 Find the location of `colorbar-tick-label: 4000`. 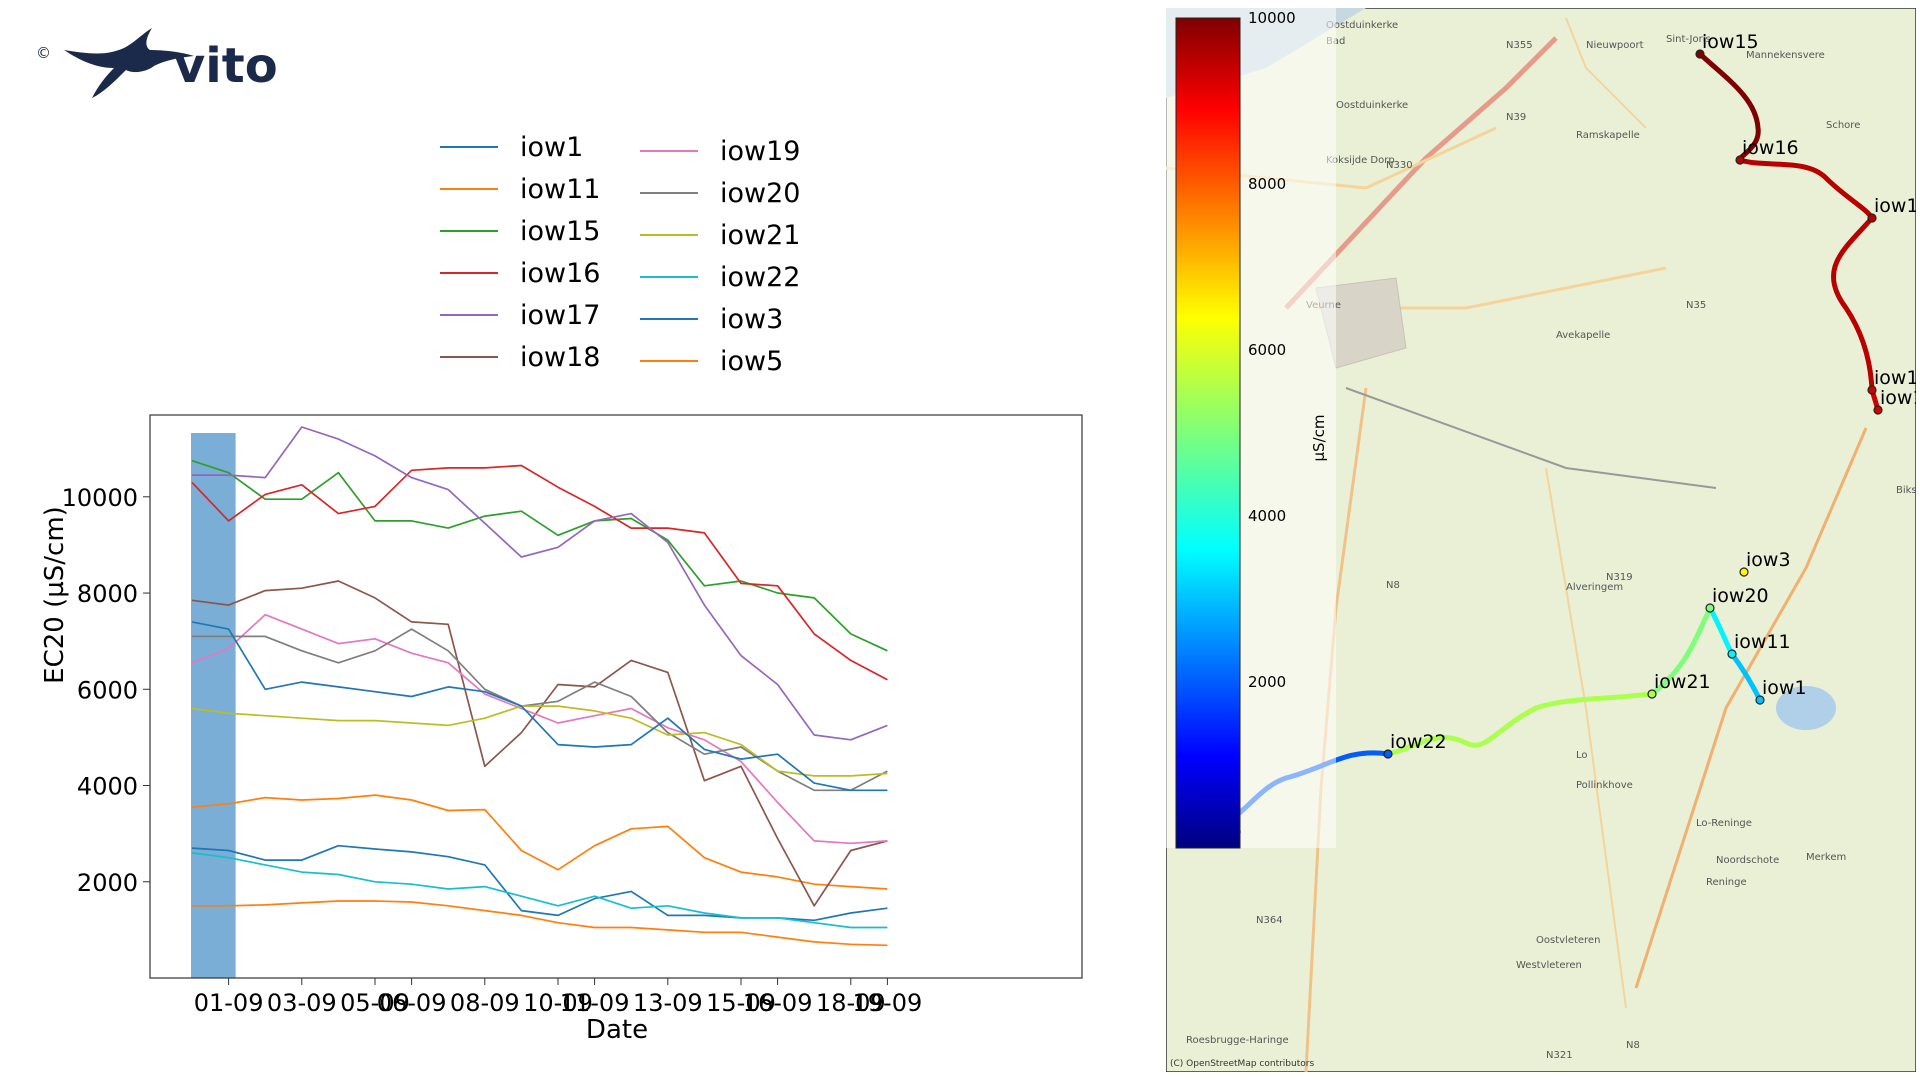

colorbar-tick-label: 4000 is located at coordinates (1267, 516).